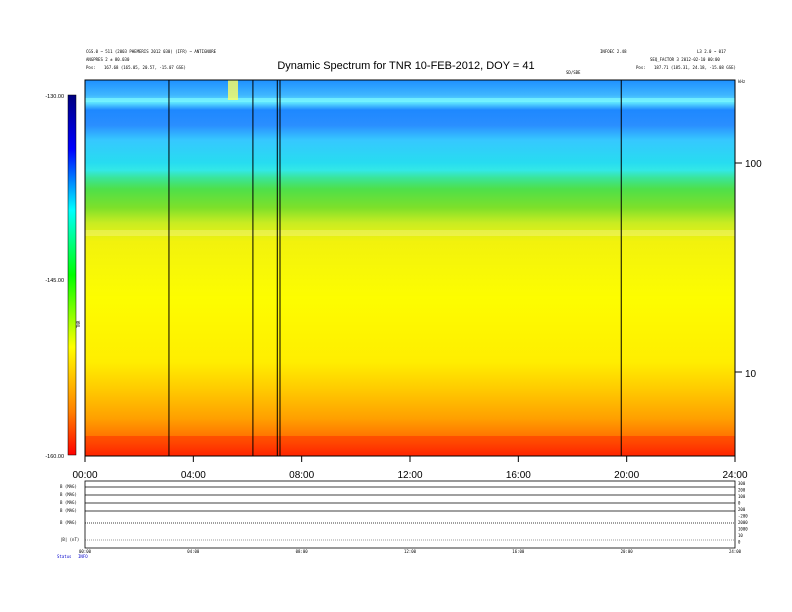  Describe the element at coordinates (108, 59) in the screenshot. I see `header-left-line2: ANGPRES 2 ± 80.030` at that location.